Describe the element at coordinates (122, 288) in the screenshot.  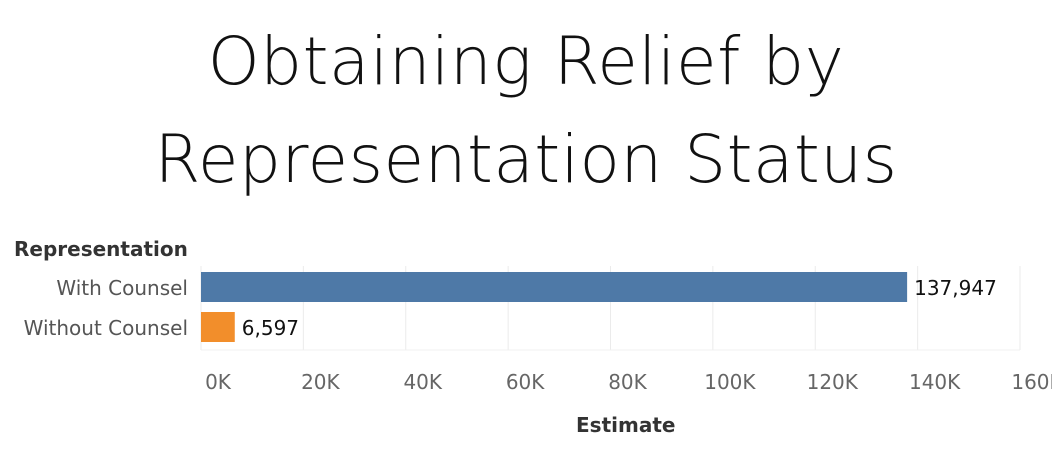
I see `category-label: With Counsel` at that location.